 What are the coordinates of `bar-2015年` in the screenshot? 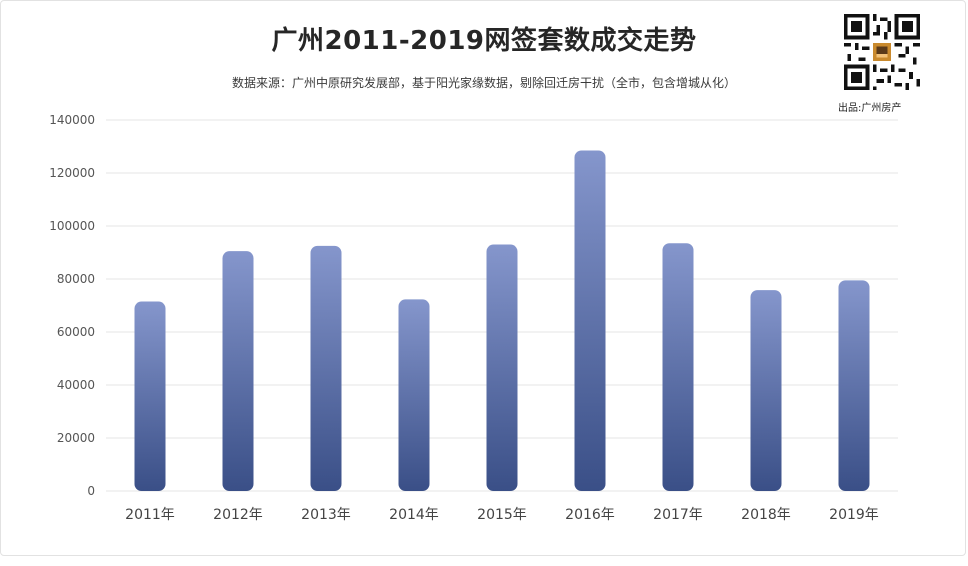 It's located at (502, 367).